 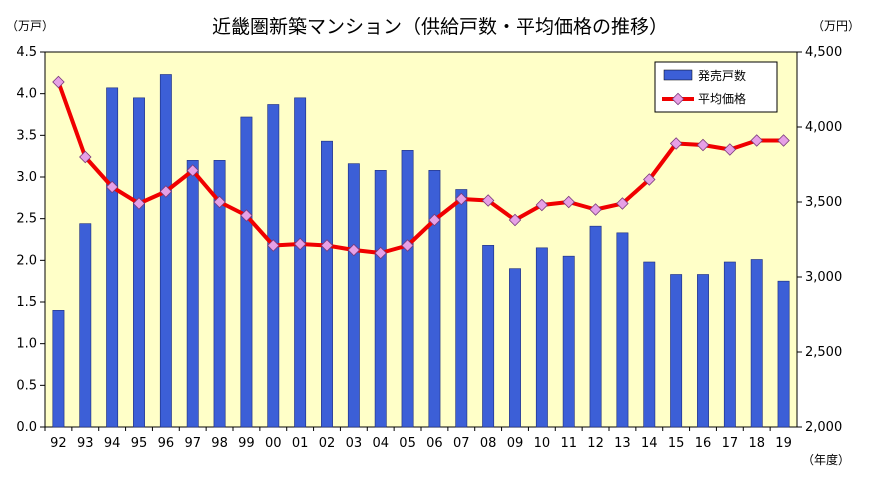 I want to click on left-tick-label: 4.0, so click(x=26, y=94).